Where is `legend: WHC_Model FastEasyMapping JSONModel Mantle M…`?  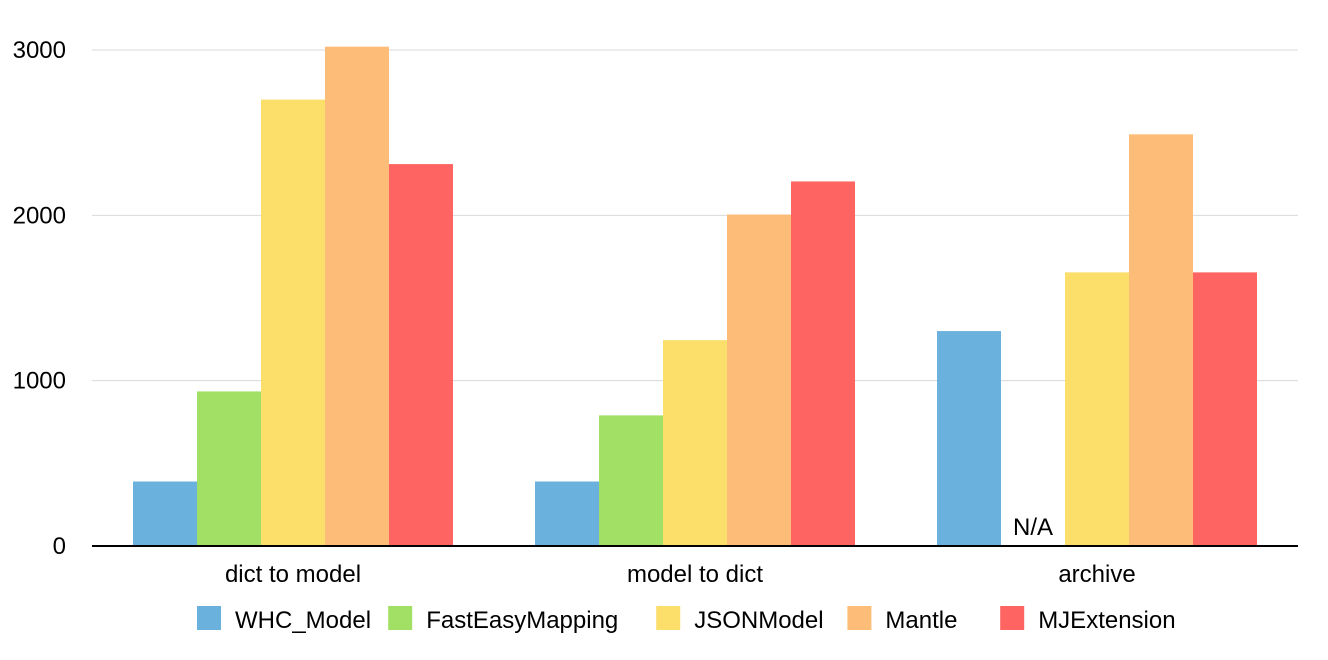
legend: WHC_Model FastEasyMapping JSONModel Mantle M… is located at coordinates (686, 620).